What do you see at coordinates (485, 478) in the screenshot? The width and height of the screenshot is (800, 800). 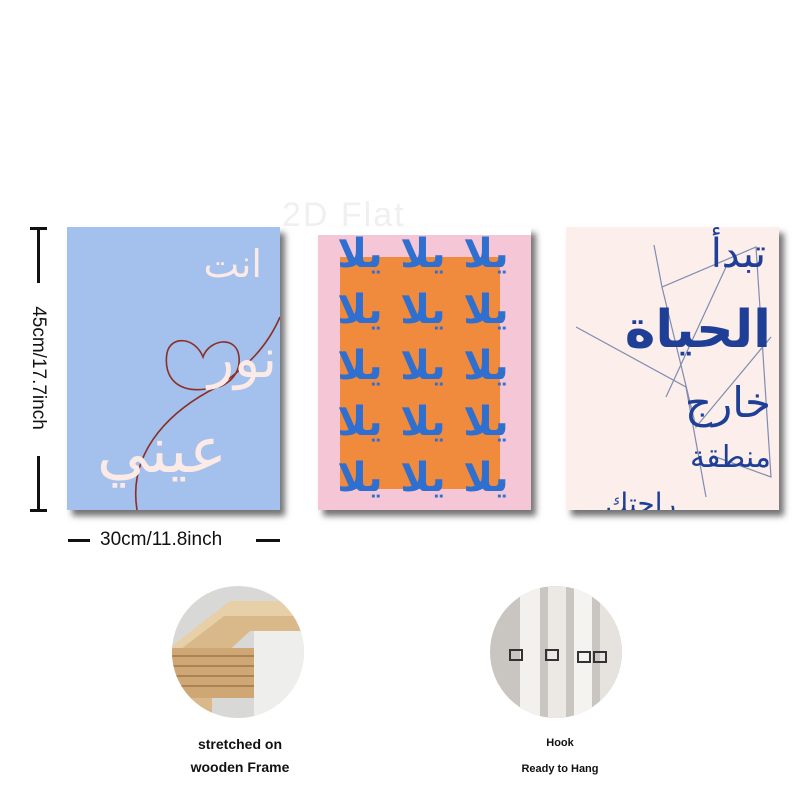 I see `painting-2-word-r5-c3: يلا` at bounding box center [485, 478].